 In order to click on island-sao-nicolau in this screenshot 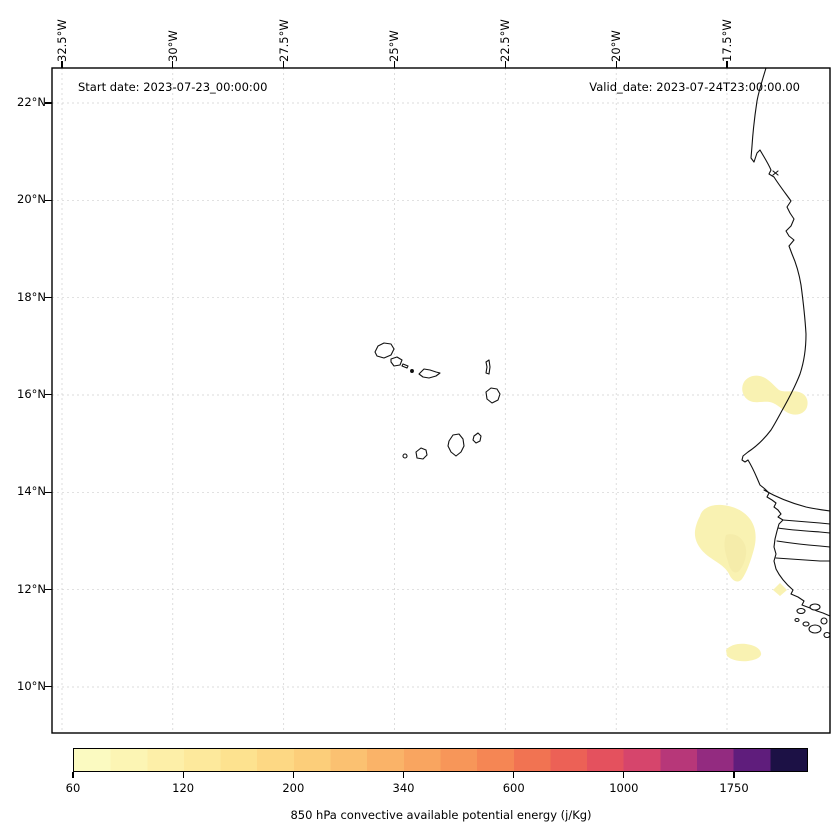, I will do `click(429, 373)`.